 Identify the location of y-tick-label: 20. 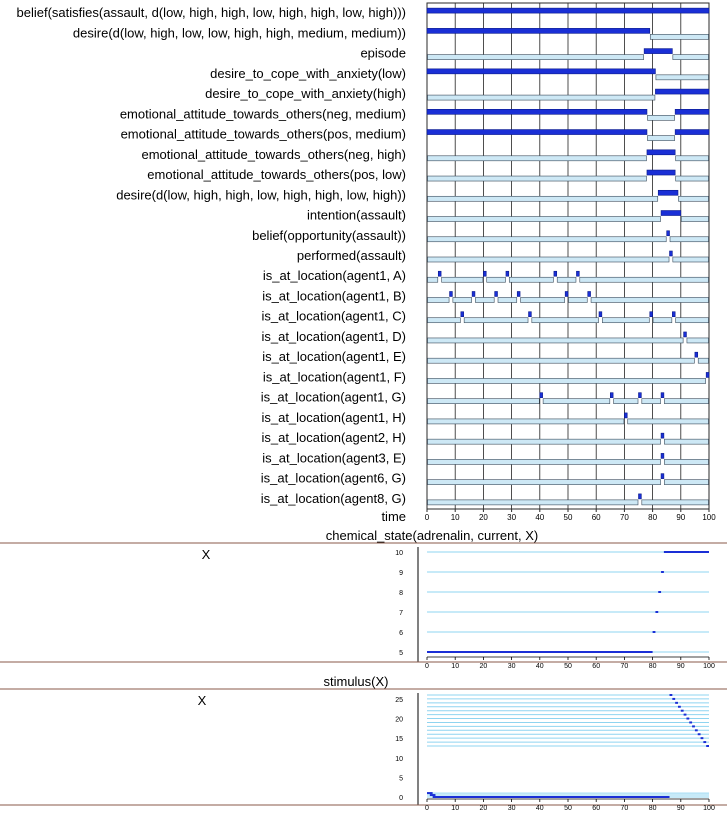
(399, 720).